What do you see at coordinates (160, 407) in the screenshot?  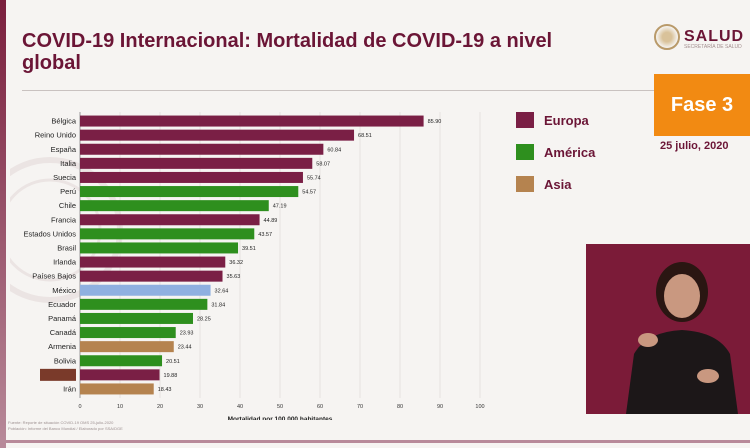 I see `x-tick-label: 20` at bounding box center [160, 407].